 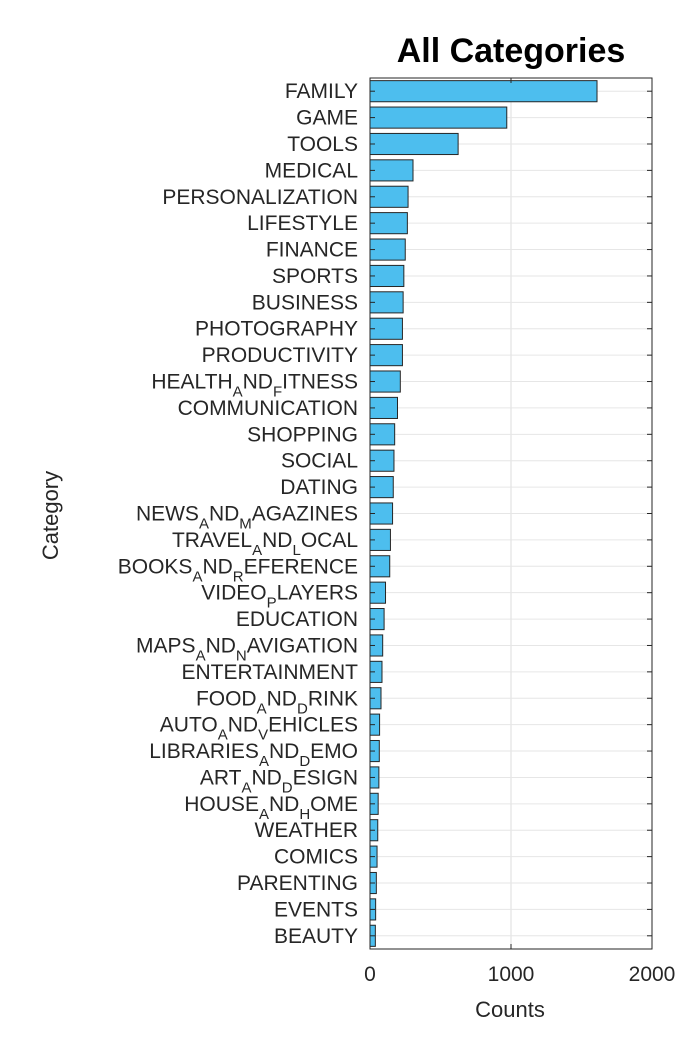 I want to click on category-label: TOOLS, so click(x=322, y=144).